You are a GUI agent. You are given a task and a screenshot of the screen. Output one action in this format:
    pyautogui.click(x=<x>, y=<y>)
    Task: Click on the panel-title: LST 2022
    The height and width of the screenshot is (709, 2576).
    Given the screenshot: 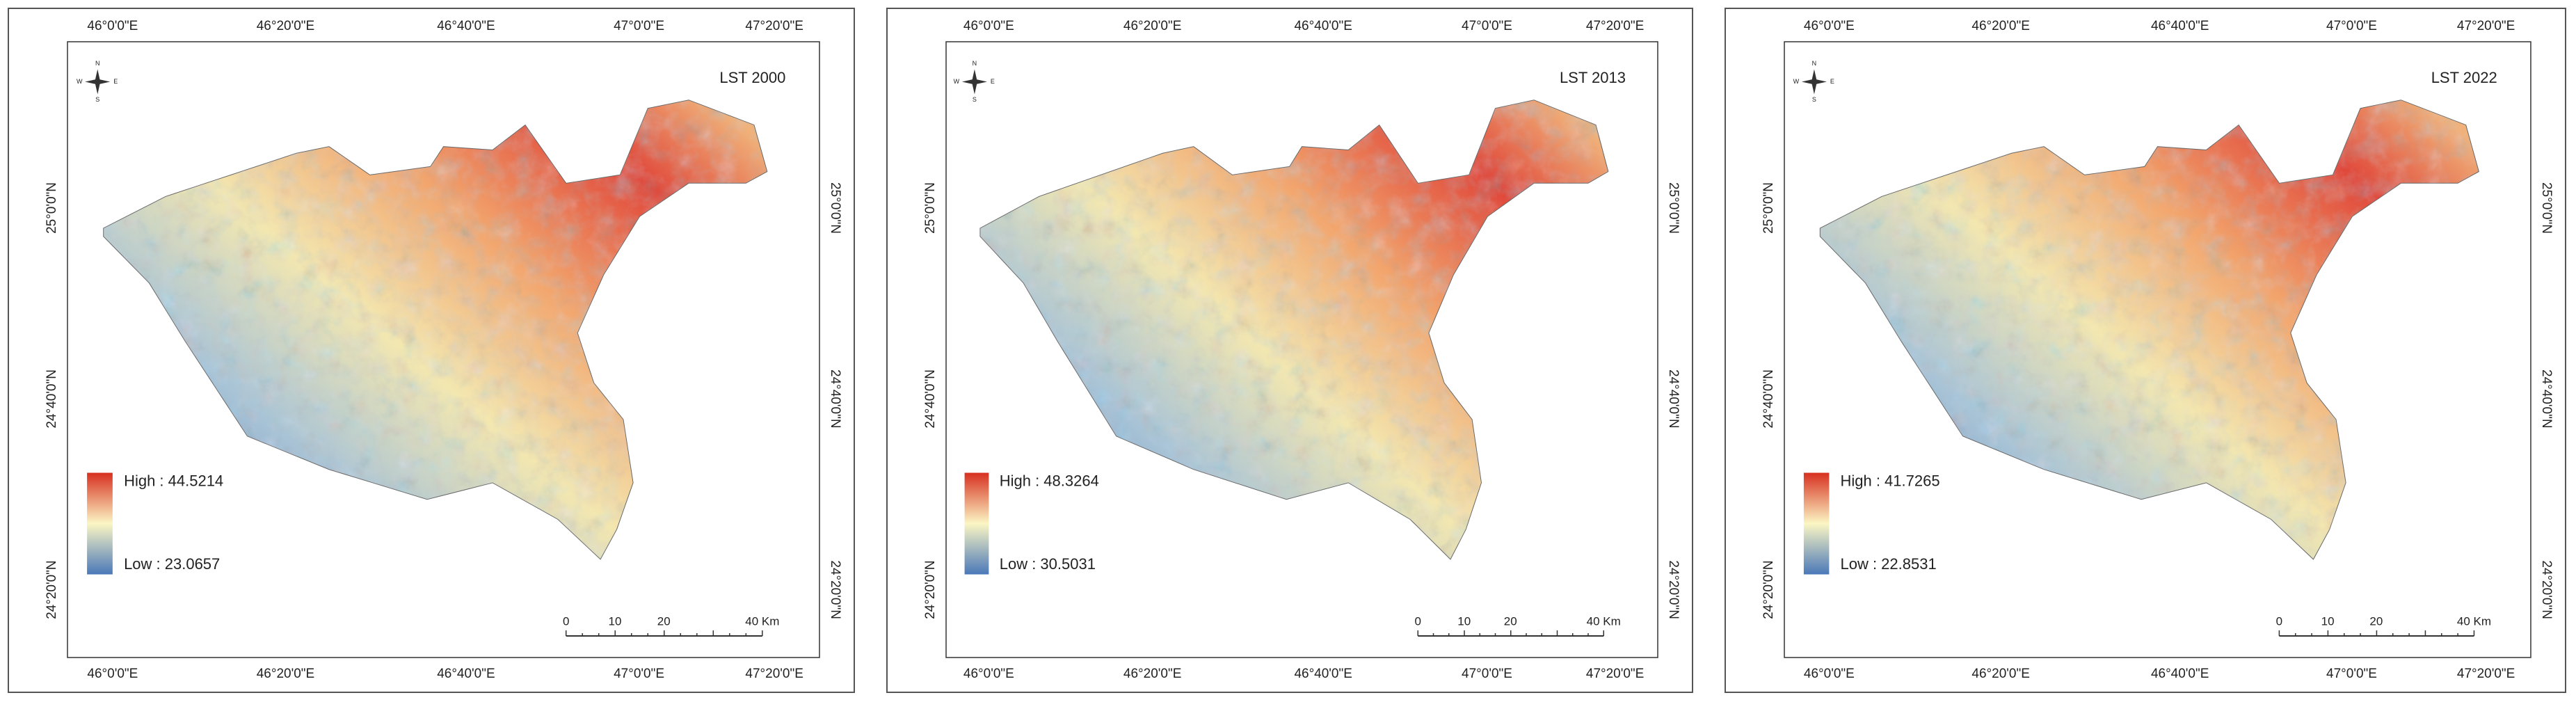 What is the action you would take?
    pyautogui.click(x=2464, y=77)
    